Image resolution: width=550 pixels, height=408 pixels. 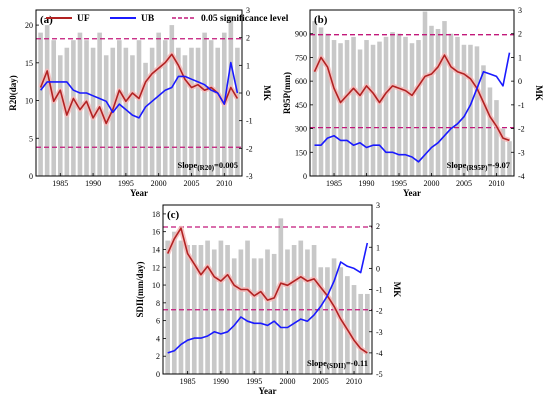 What do you see at coordinates (156, 285) in the screenshot?
I see `y-tick-label: 10` at bounding box center [156, 285].